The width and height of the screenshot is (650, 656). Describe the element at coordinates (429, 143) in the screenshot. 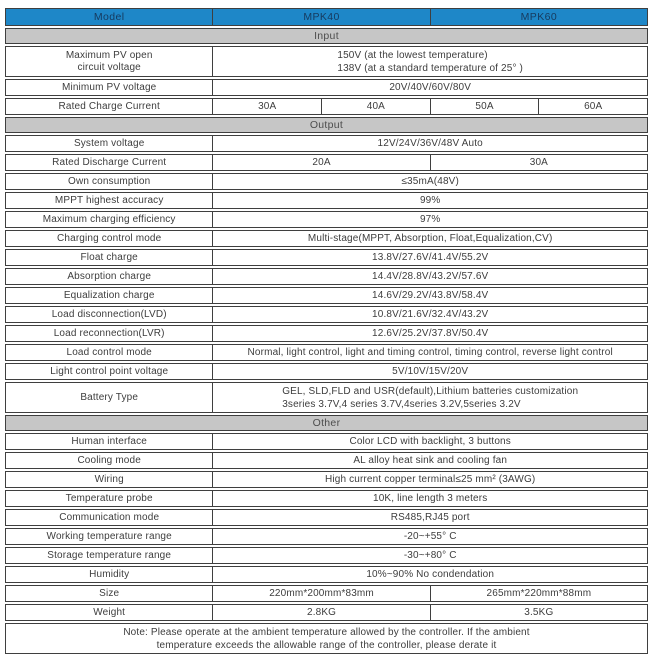

I see `spec-value: 12V/24V/36V/48V Auto` at that location.